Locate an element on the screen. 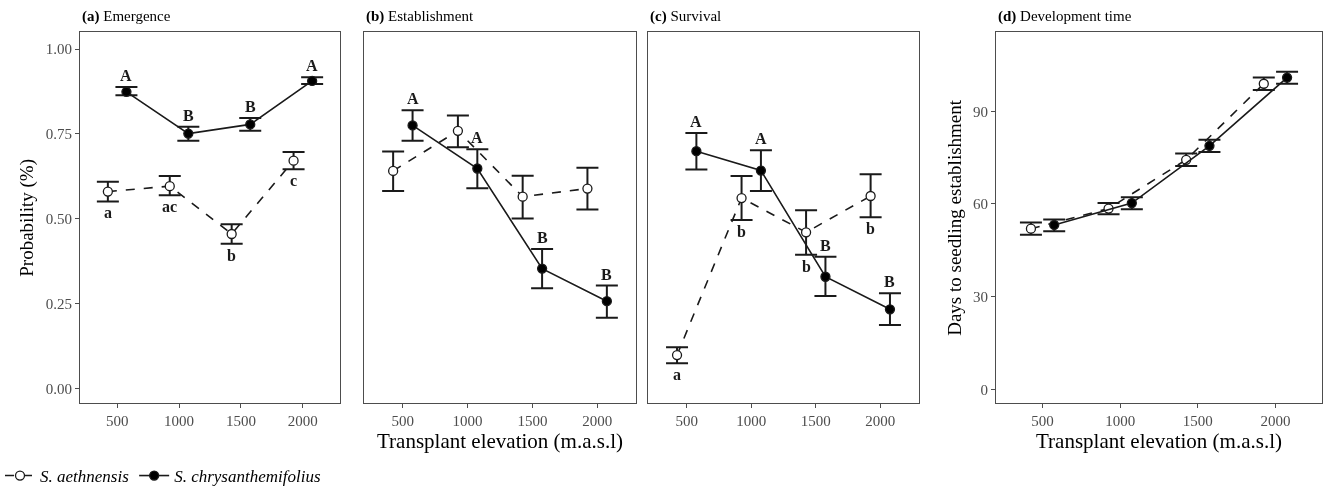 This screenshot has width=1324, height=494. chart-title: (a) Emergence is located at coordinates (126, 16).